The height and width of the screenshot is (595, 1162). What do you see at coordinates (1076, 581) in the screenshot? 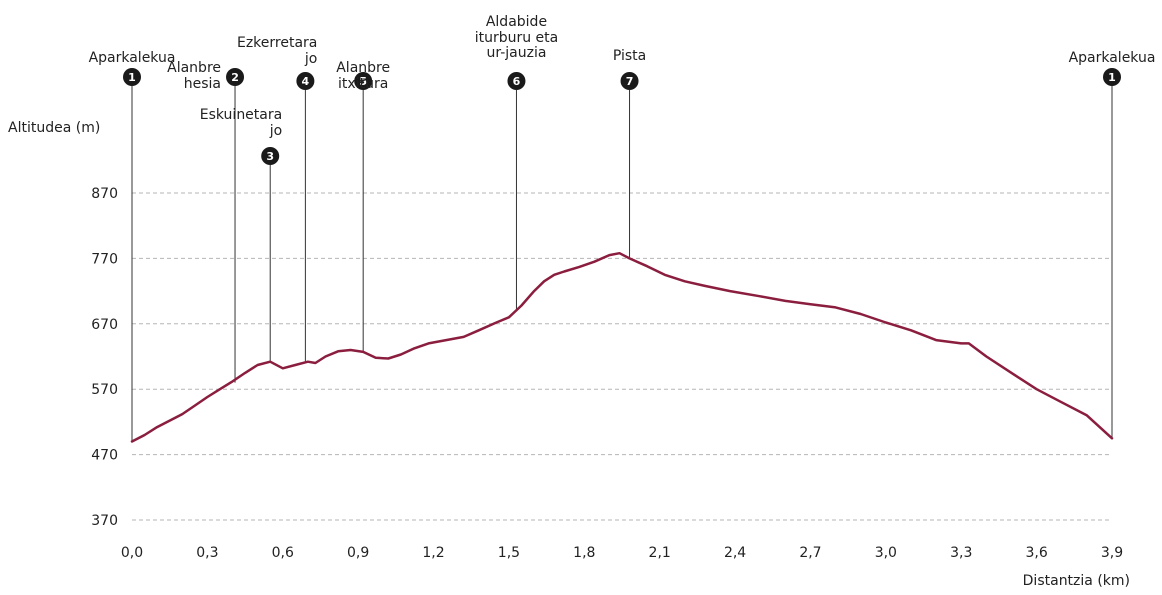
I see `x-axis-title: Distantzia (km)` at bounding box center [1076, 581].